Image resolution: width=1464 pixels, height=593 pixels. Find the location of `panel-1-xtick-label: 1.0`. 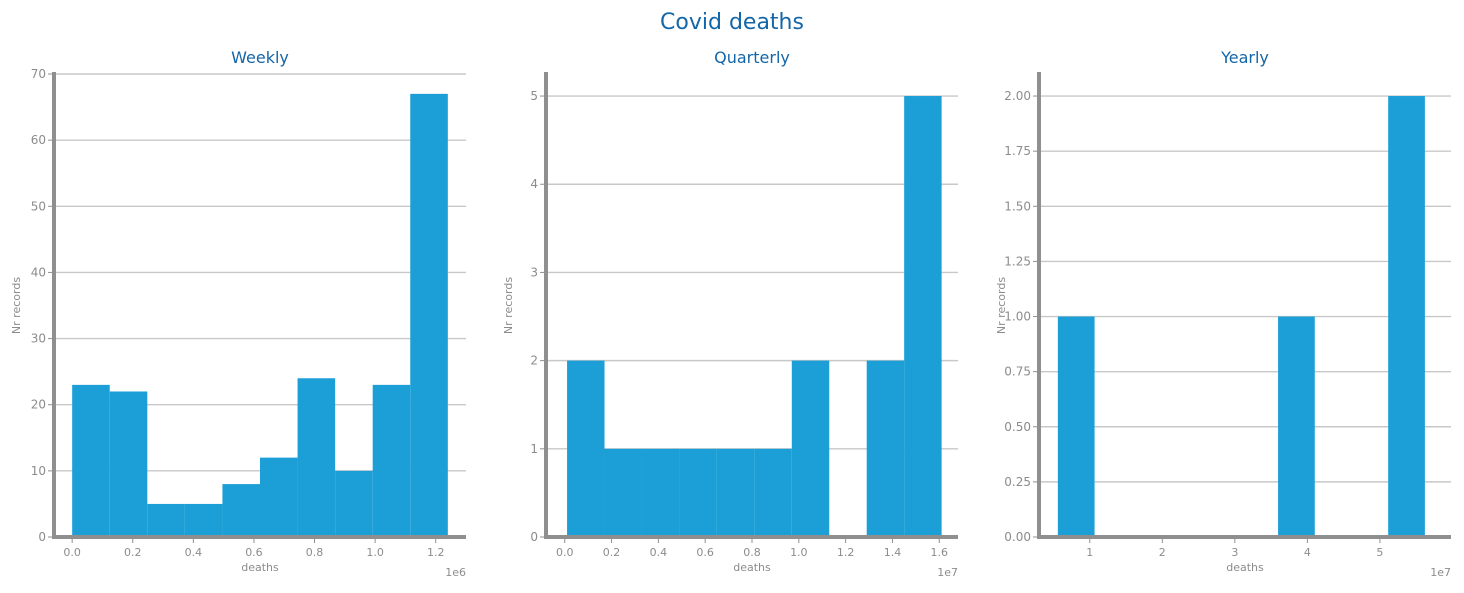

panel-1-xtick-label: 1.0 is located at coordinates (375, 552).